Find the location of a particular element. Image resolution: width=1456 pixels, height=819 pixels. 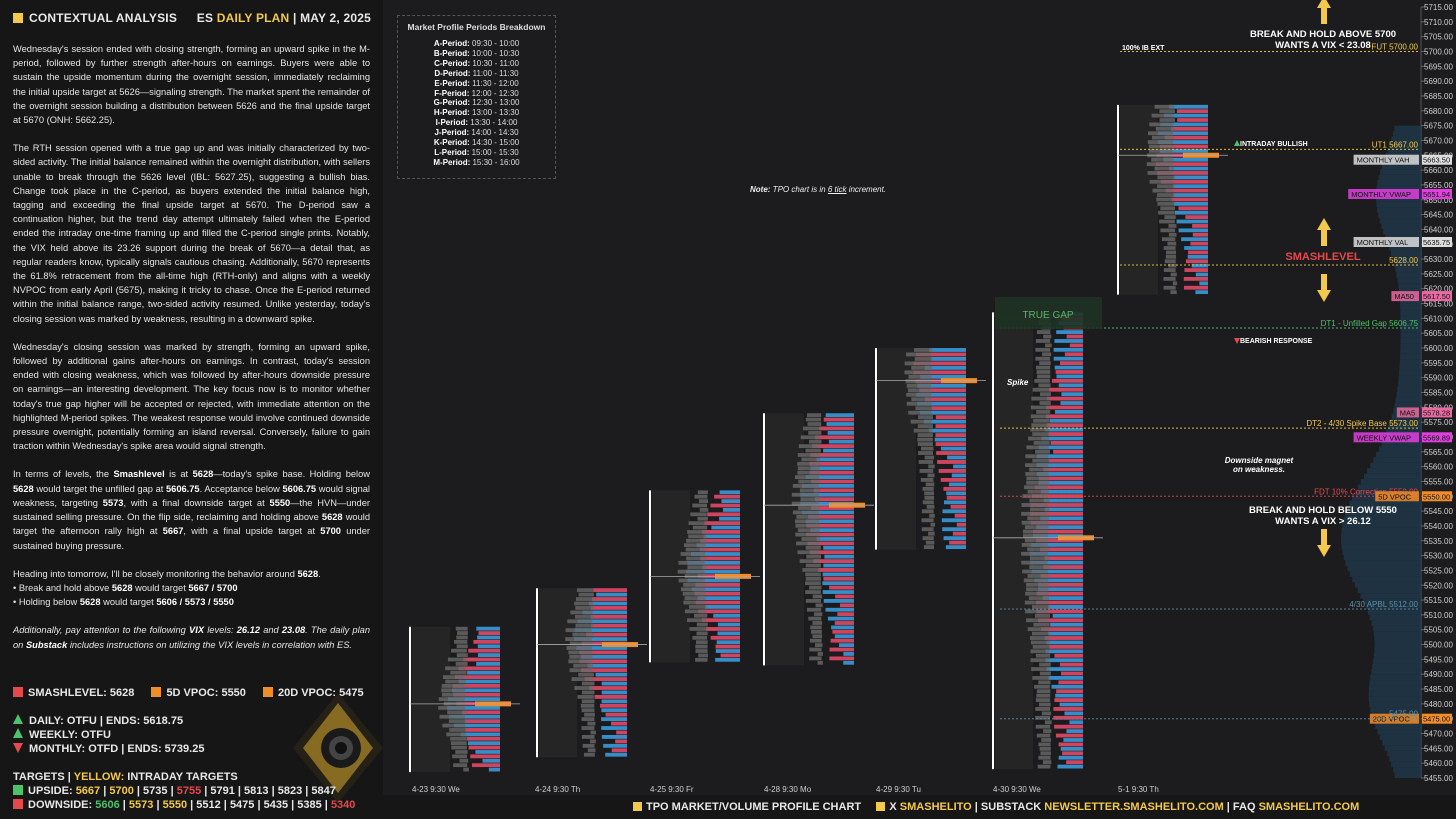

period-time: 10:30 - 11:00 is located at coordinates (494, 63).